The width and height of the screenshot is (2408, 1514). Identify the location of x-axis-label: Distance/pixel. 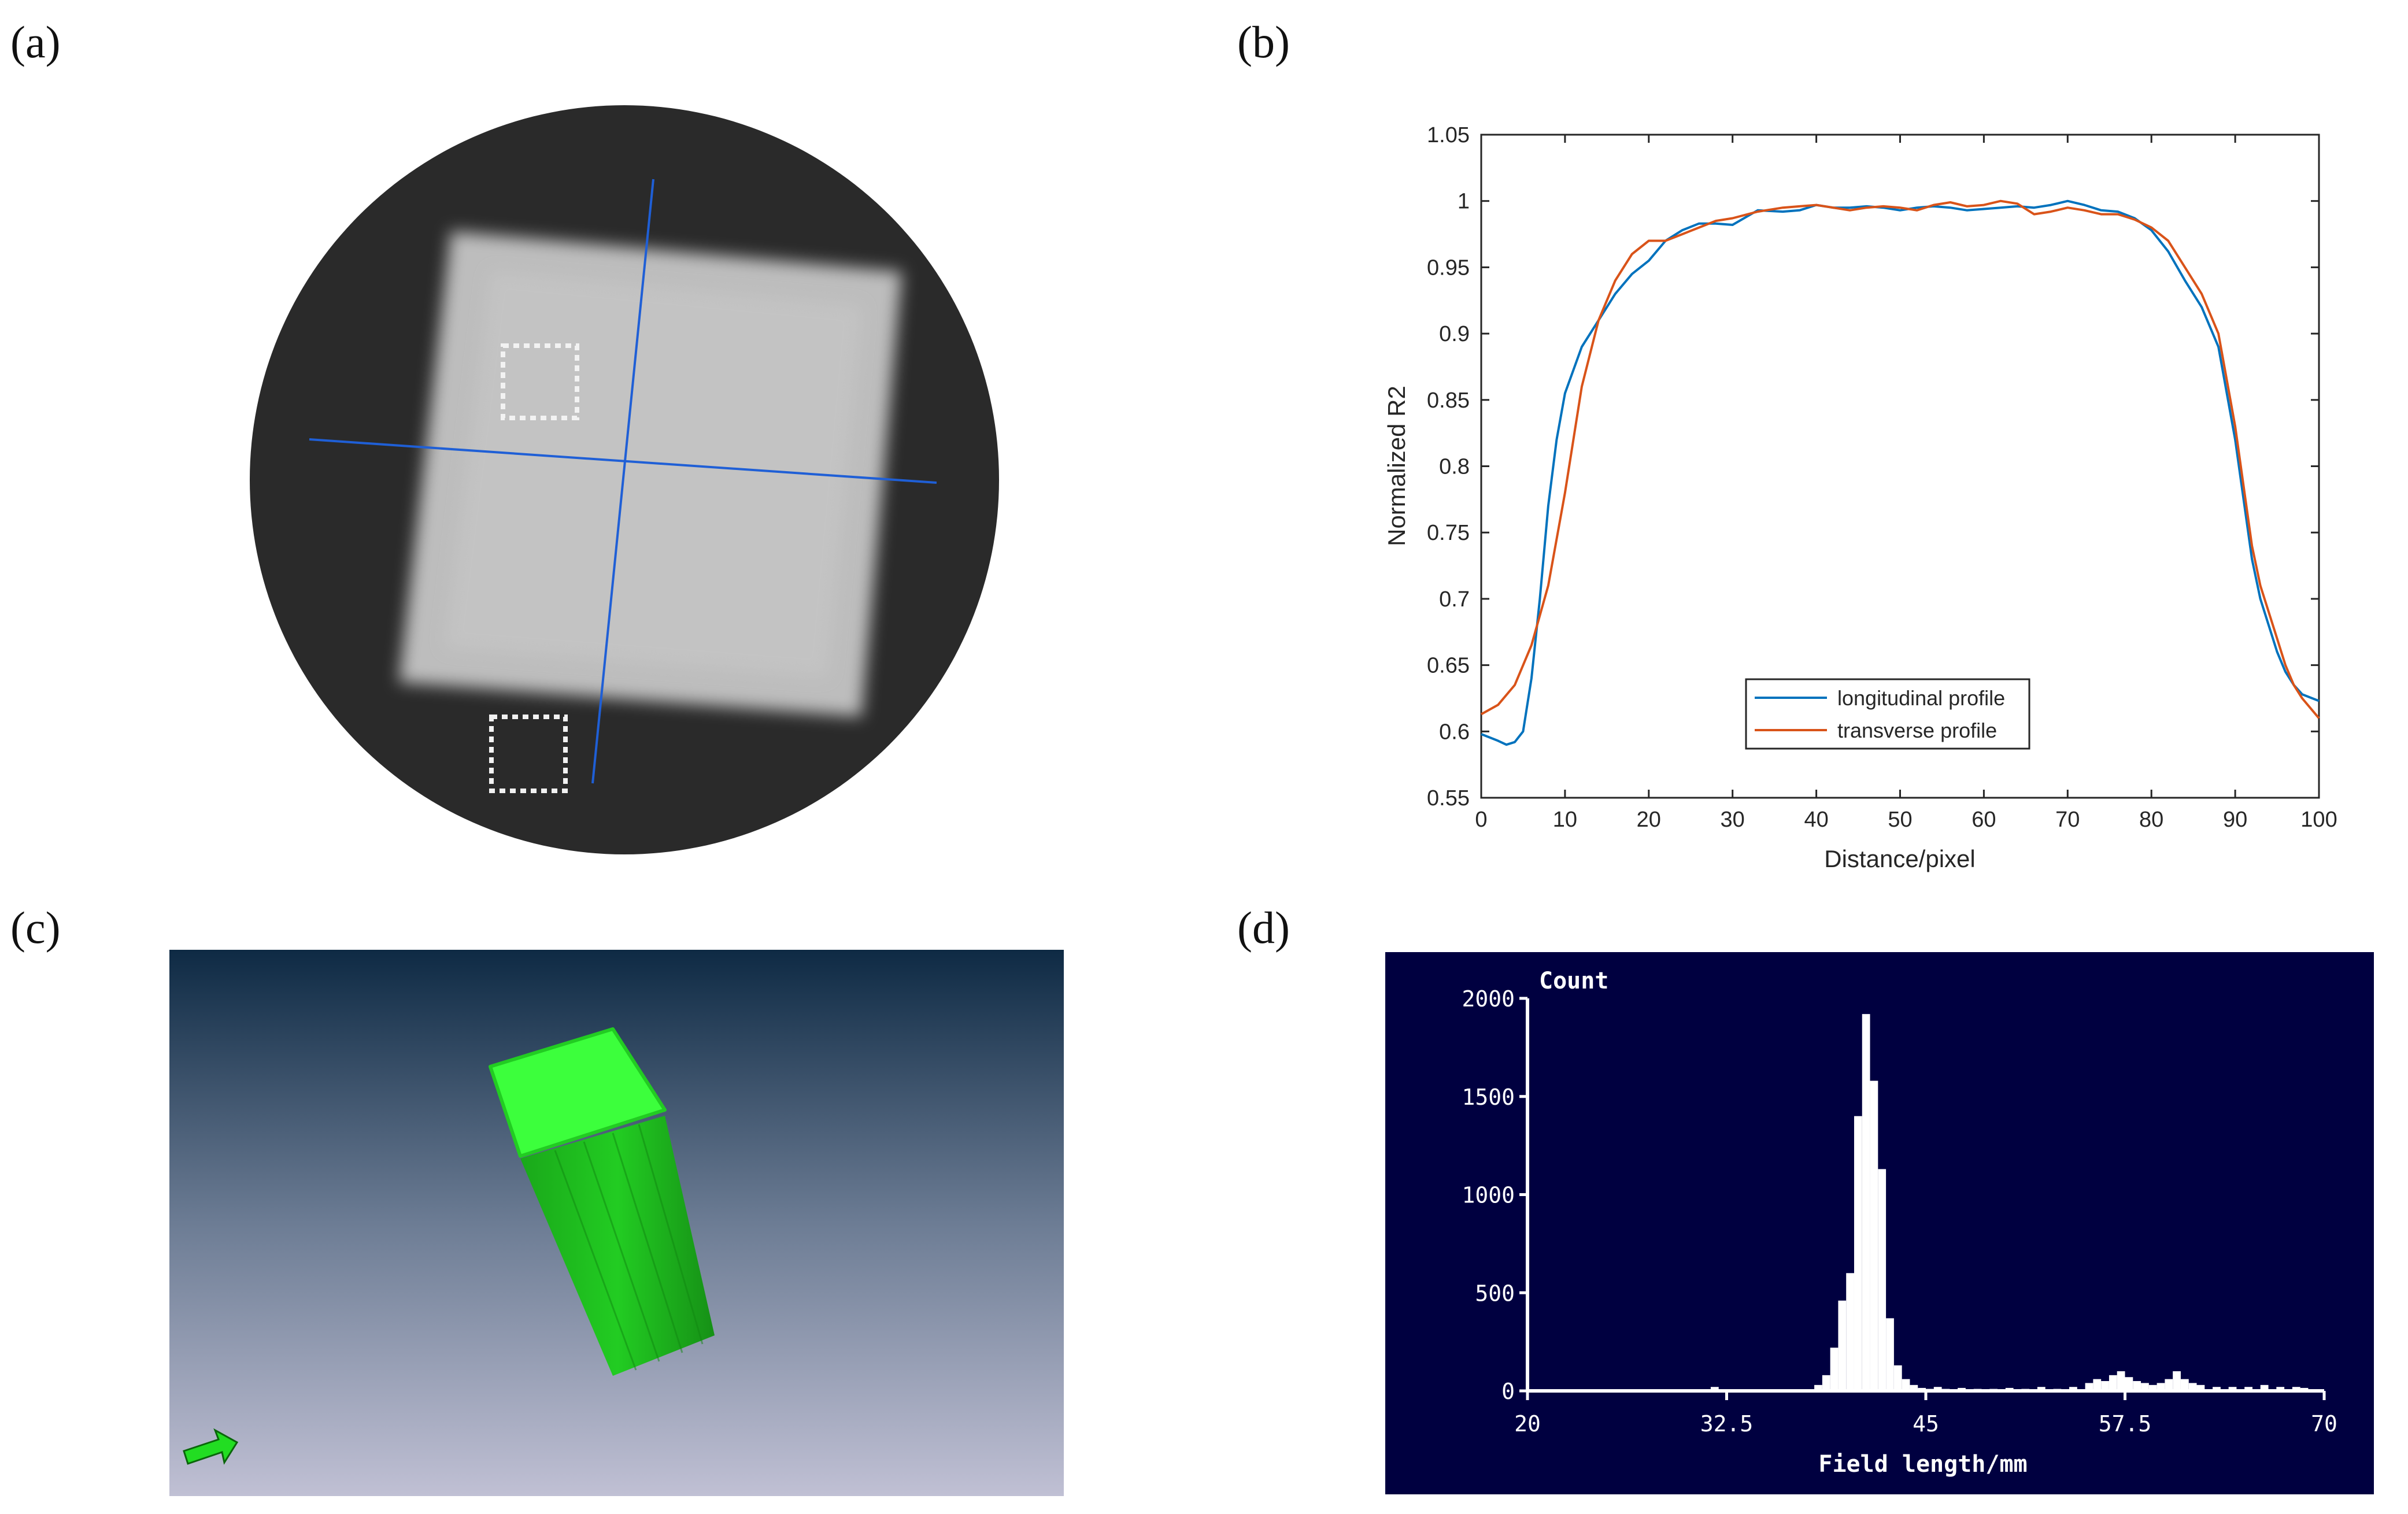
(1900, 858).